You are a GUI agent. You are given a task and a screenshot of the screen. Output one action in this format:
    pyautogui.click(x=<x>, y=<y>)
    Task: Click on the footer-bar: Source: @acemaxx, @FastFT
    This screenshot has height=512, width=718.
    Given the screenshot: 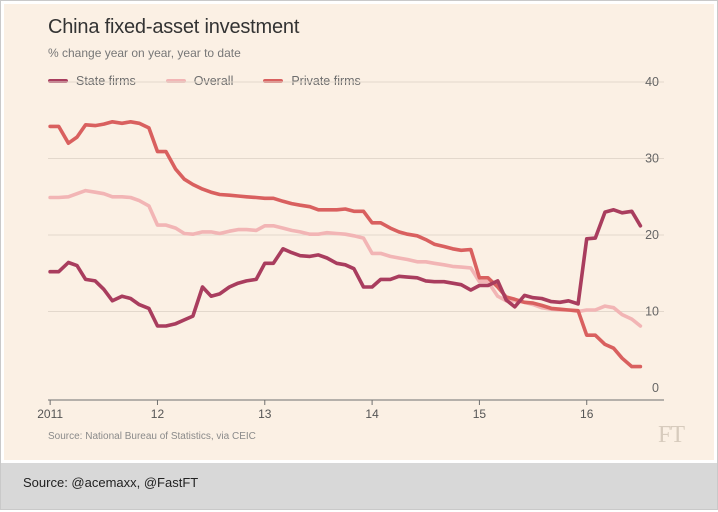 What is the action you would take?
    pyautogui.click(x=359, y=486)
    